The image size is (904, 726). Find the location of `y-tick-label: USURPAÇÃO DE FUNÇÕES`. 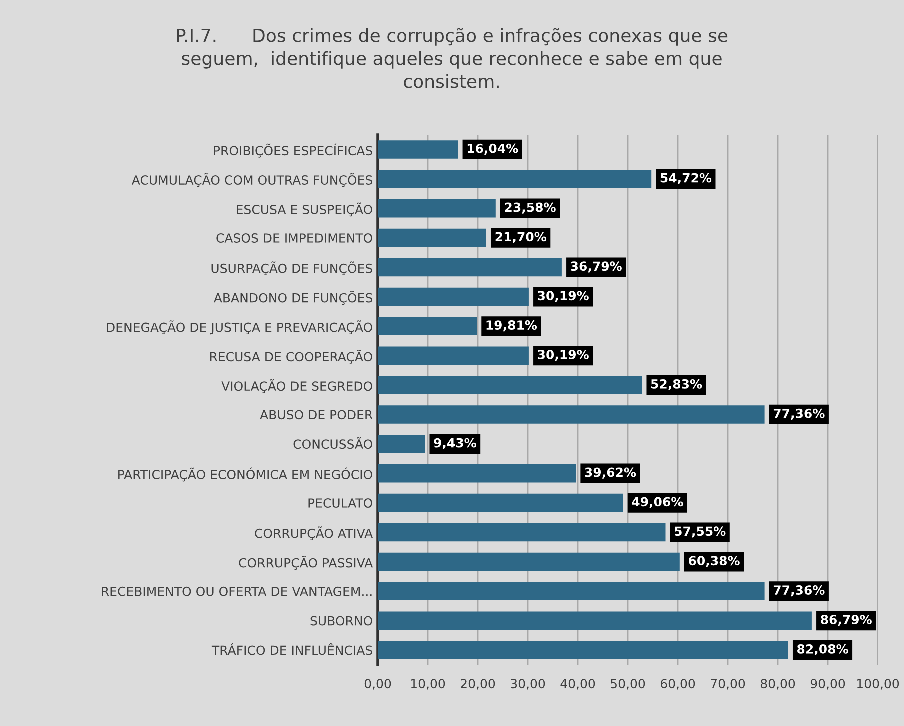

y-tick-label: USURPAÇÃO DE FUNÇÕES is located at coordinates (292, 269).